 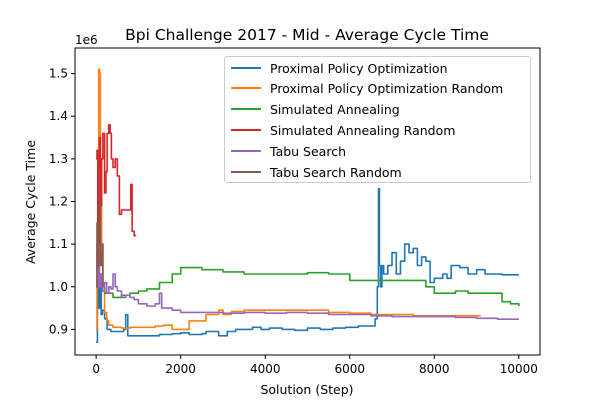 I want to click on legend-item: Proximal Policy Optimization, so click(x=339, y=68).